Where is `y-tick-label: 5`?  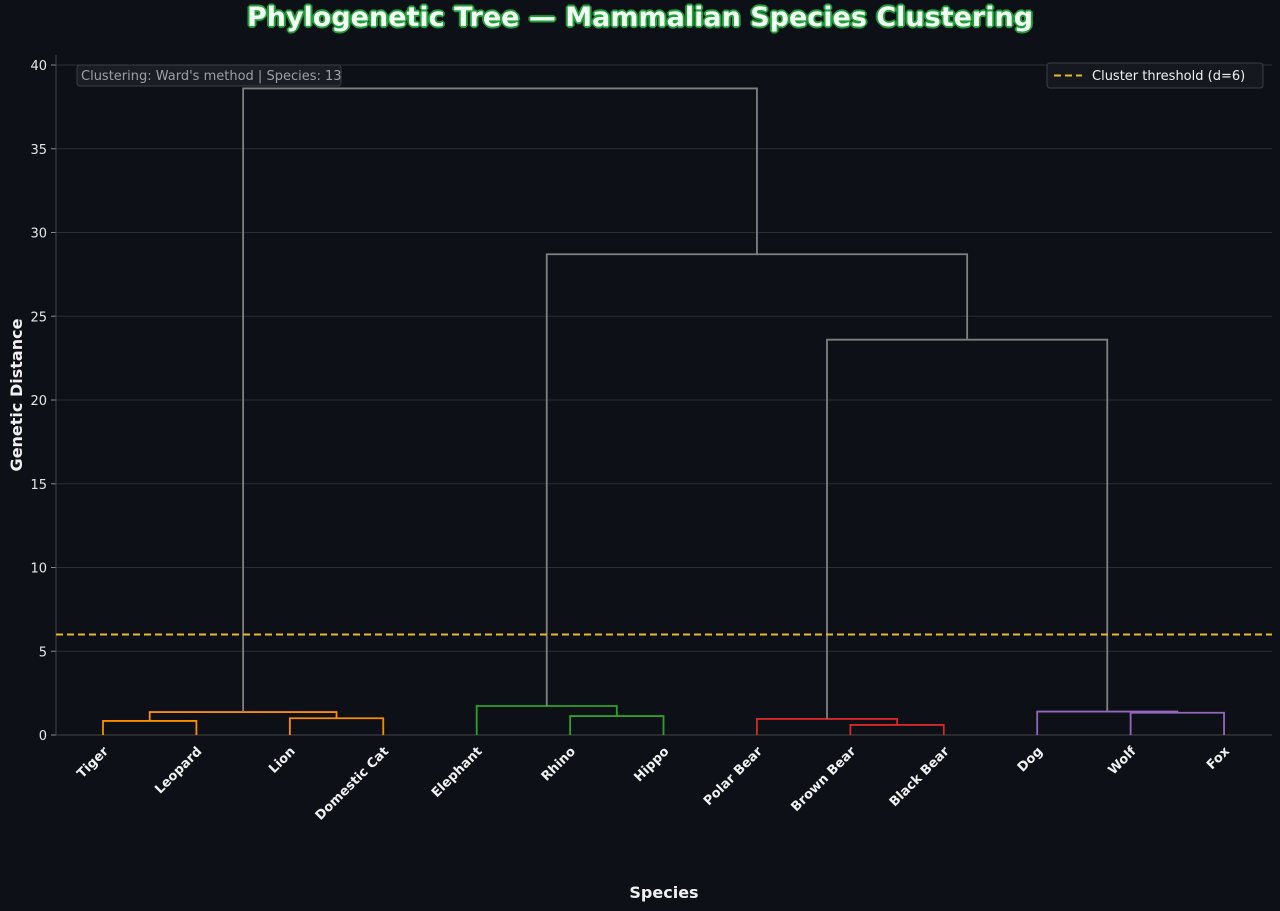 y-tick-label: 5 is located at coordinates (43, 652).